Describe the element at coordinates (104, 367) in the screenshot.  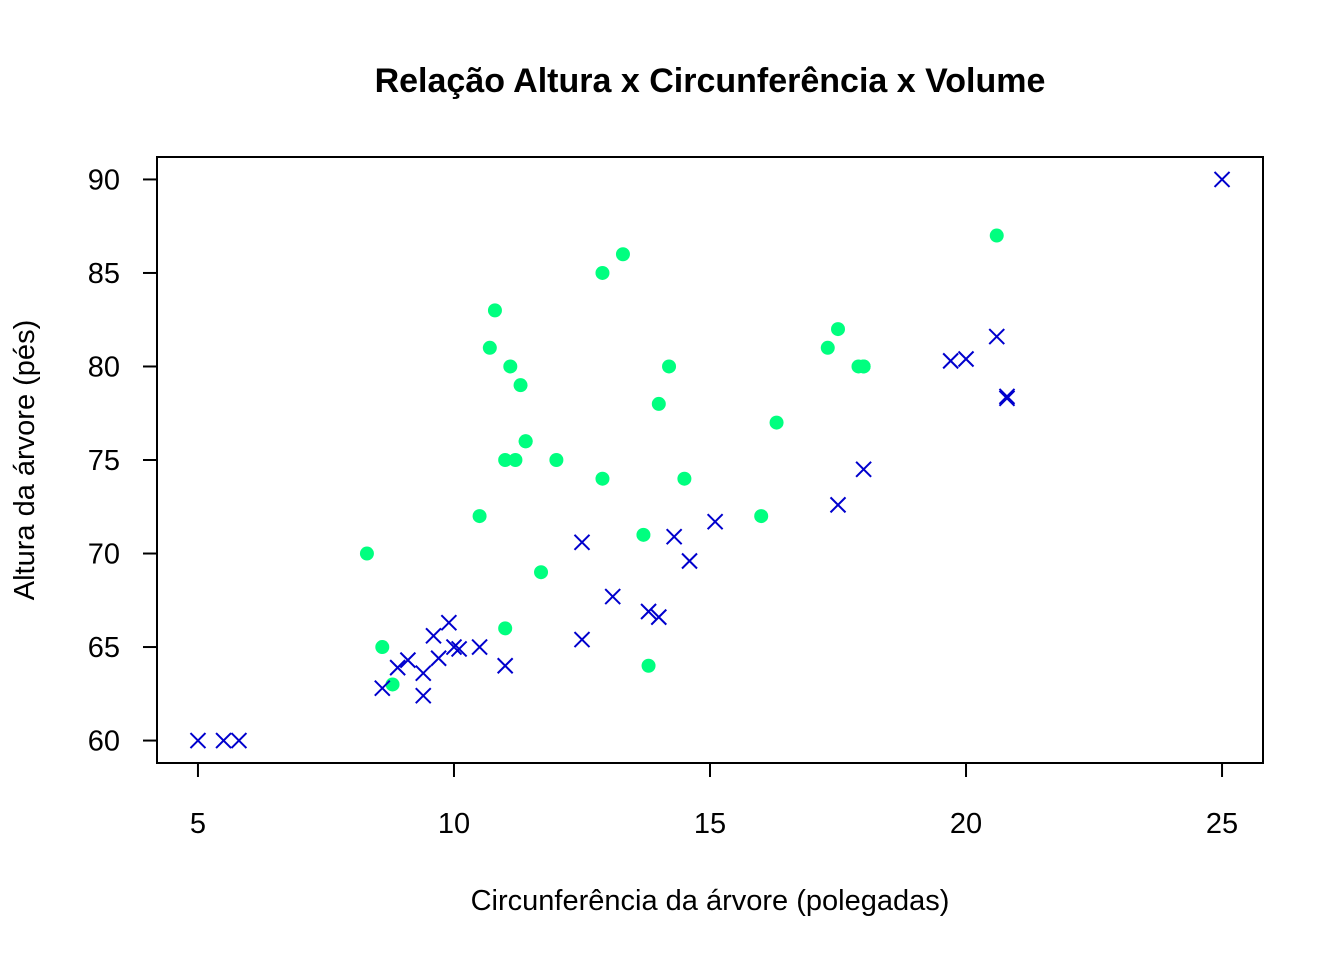
I see `y-tick-label: 80` at that location.